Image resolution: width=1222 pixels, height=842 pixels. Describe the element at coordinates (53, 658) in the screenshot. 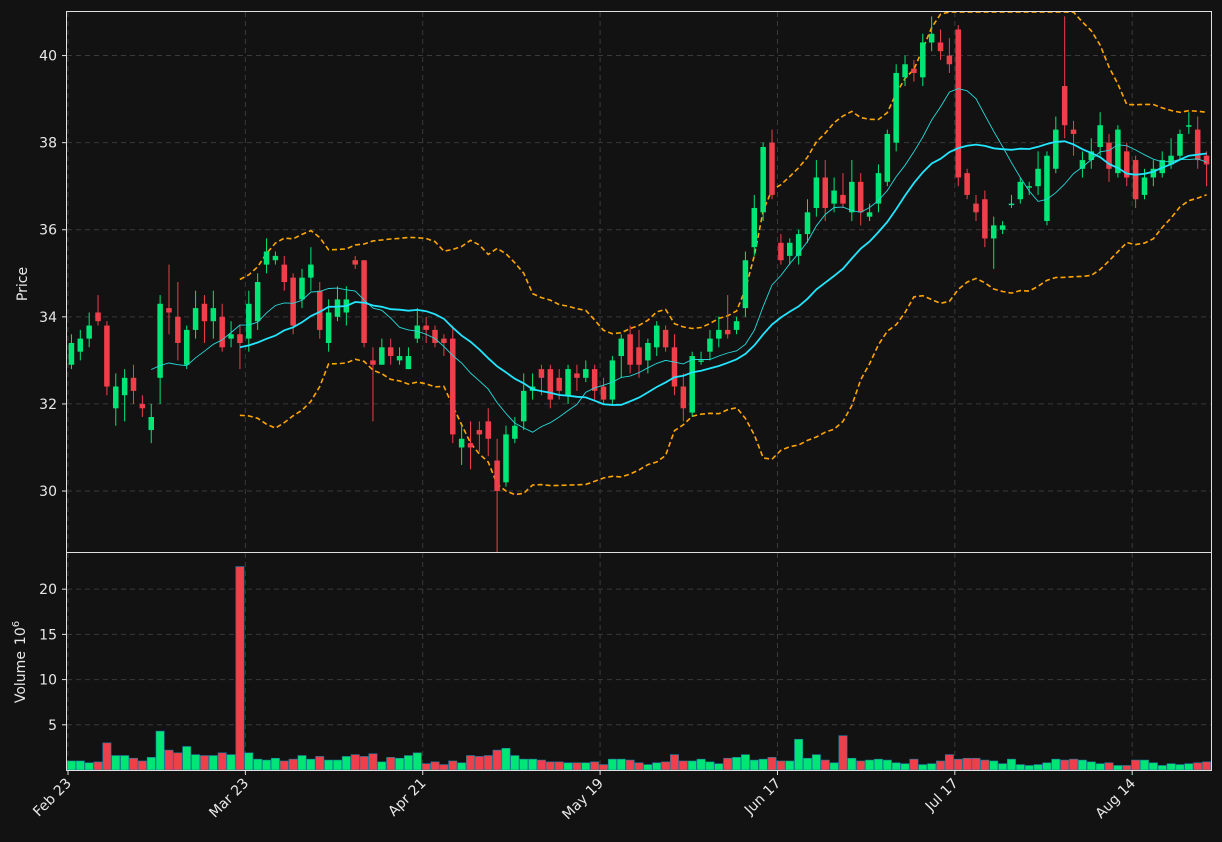

I see `volume-y-ticks: 5 10 15 20` at that location.